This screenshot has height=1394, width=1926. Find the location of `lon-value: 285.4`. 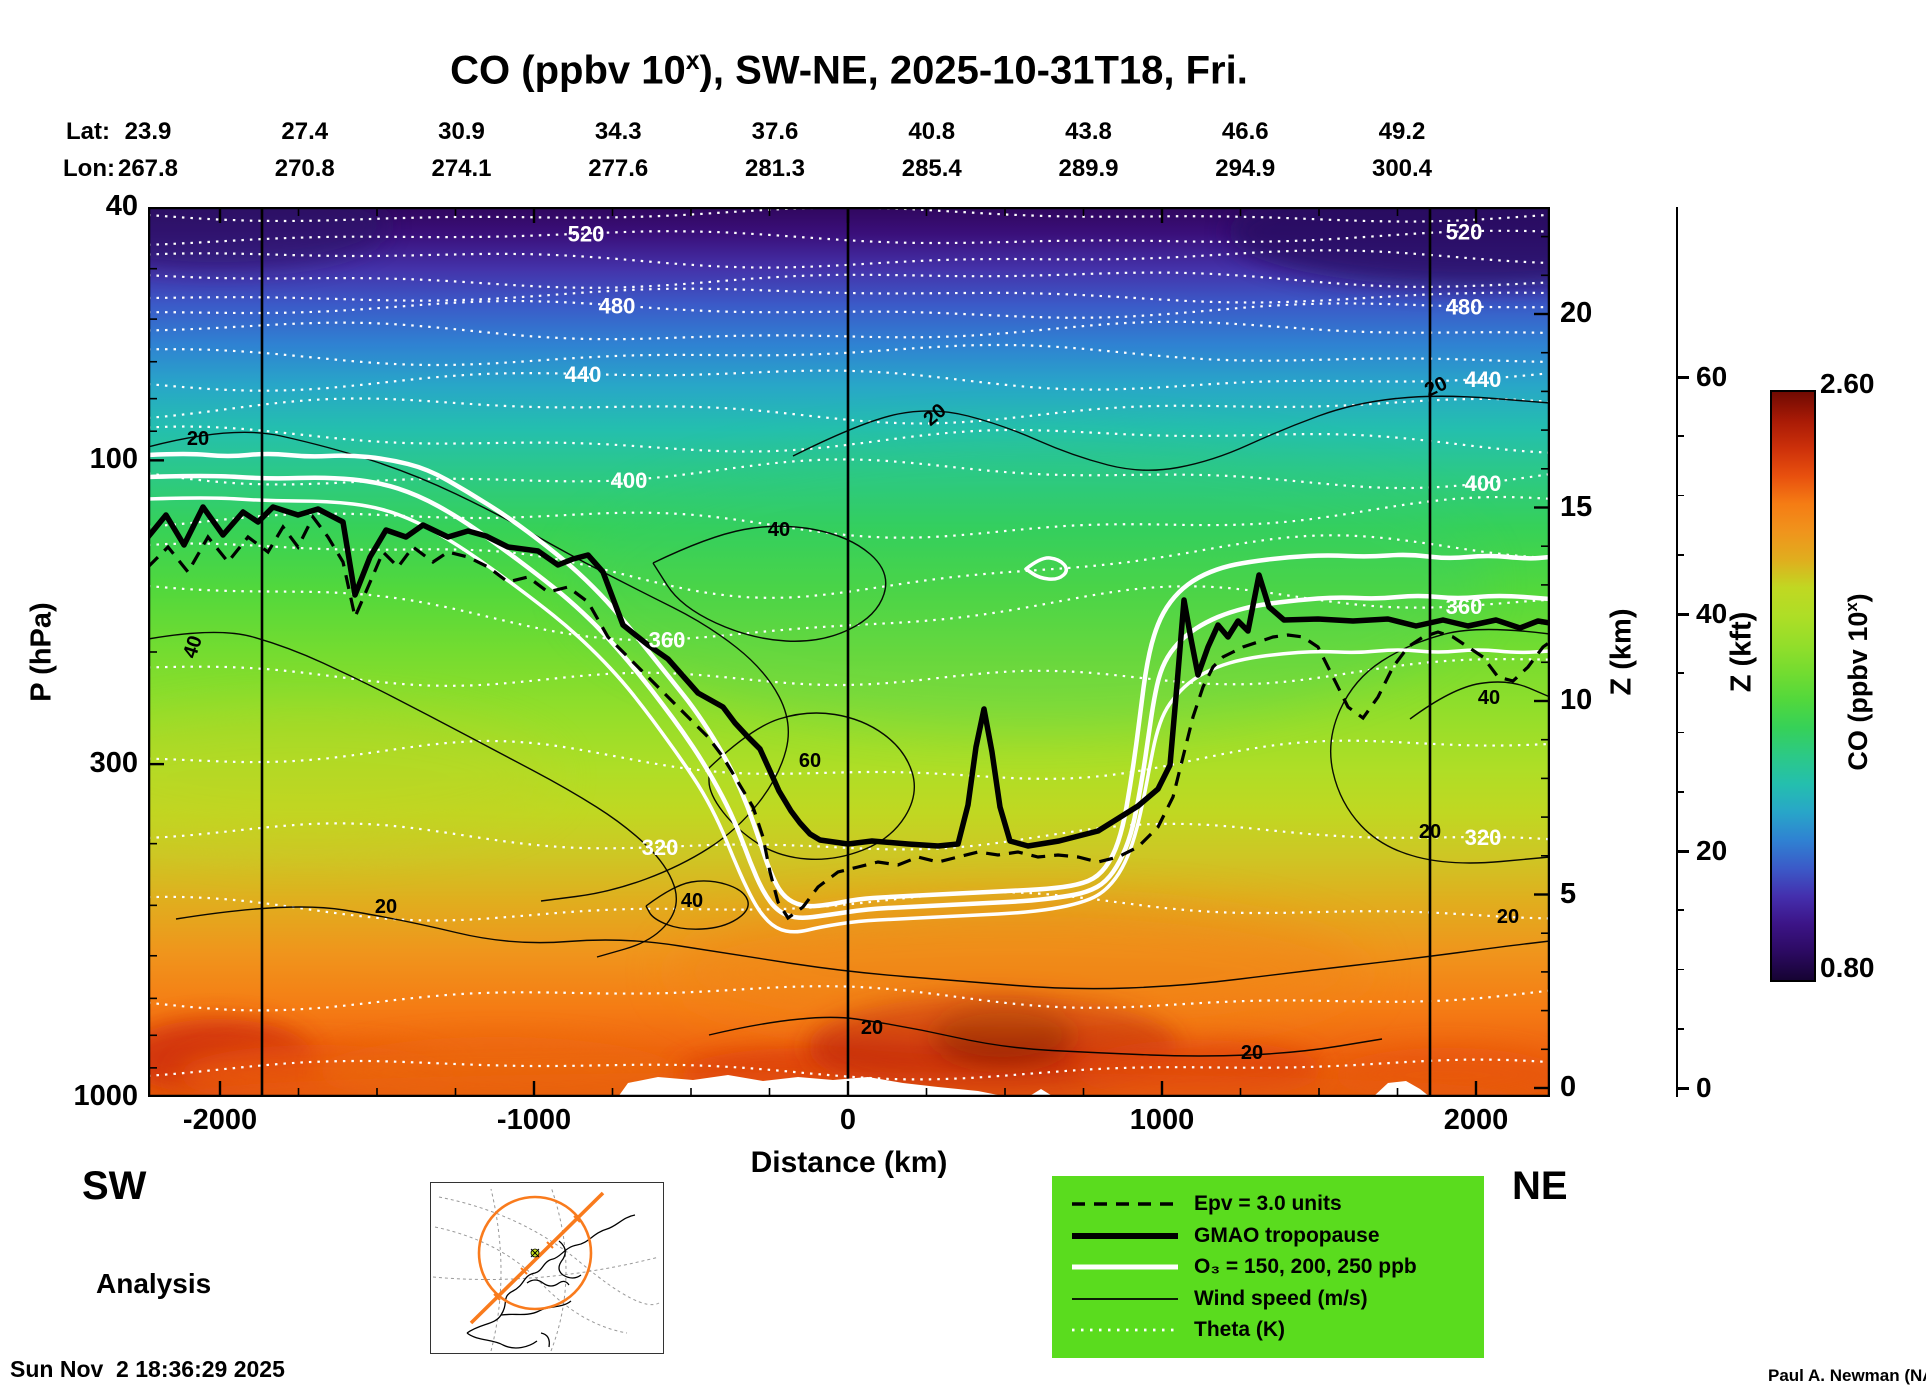

lon-value: 285.4 is located at coordinates (931, 168).